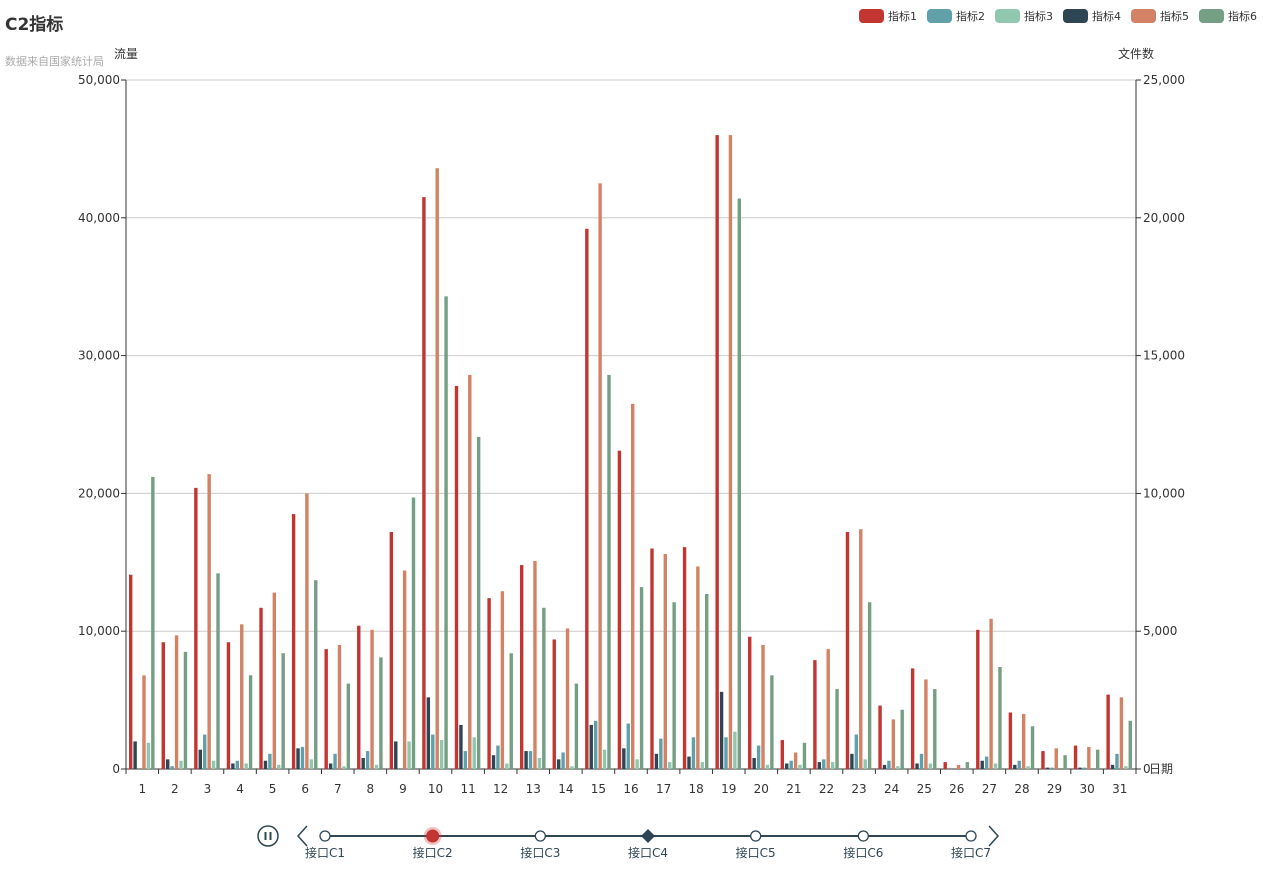 This screenshot has height=870, width=1263. Describe the element at coordinates (1164, 80) in the screenshot. I see `y-right-tick-label: 25,000` at that location.